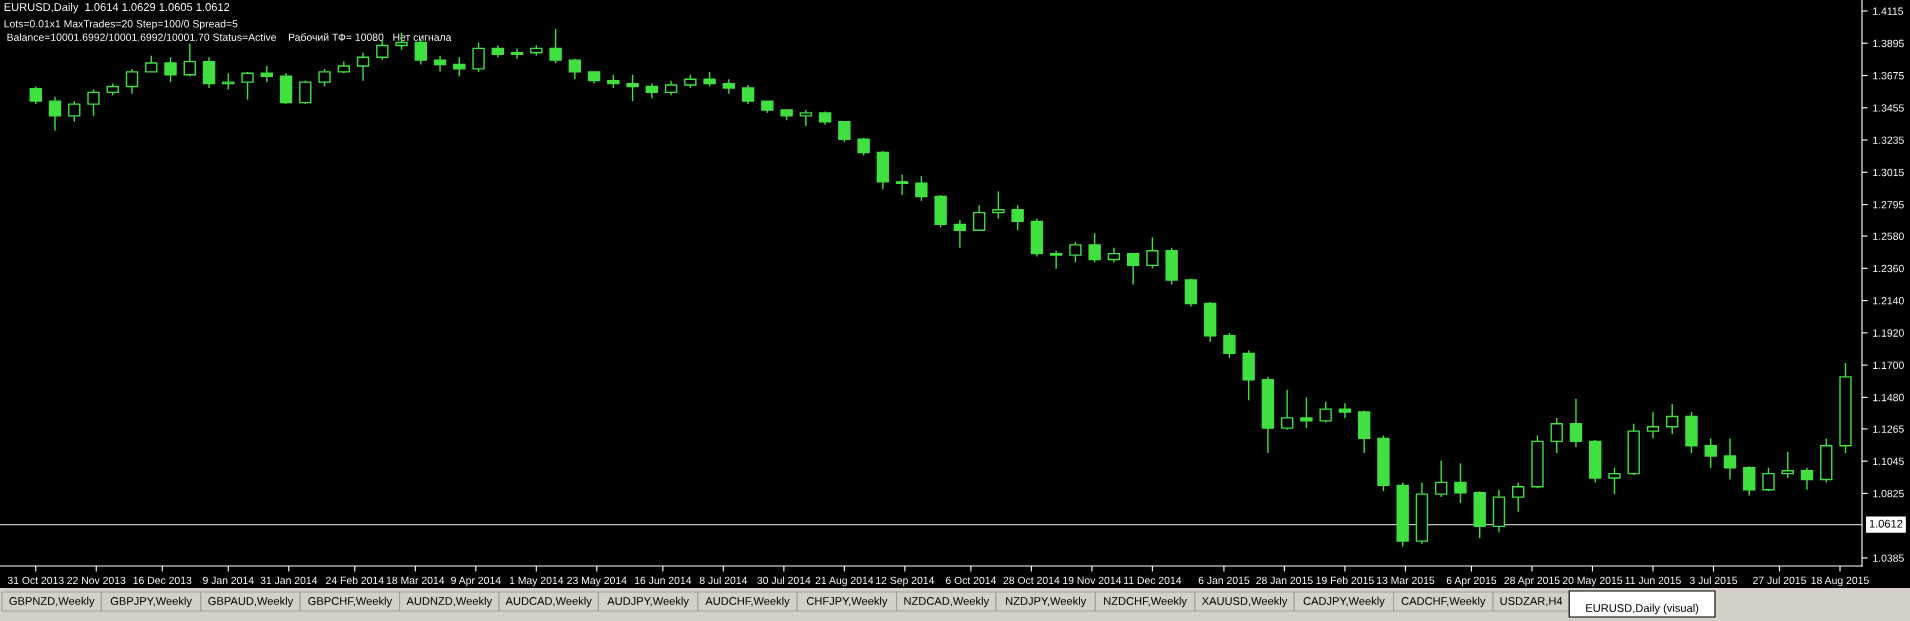 This screenshot has width=1910, height=621. What do you see at coordinates (251, 602) in the screenshot?
I see `text: GBPAUD,Weekly` at bounding box center [251, 602].